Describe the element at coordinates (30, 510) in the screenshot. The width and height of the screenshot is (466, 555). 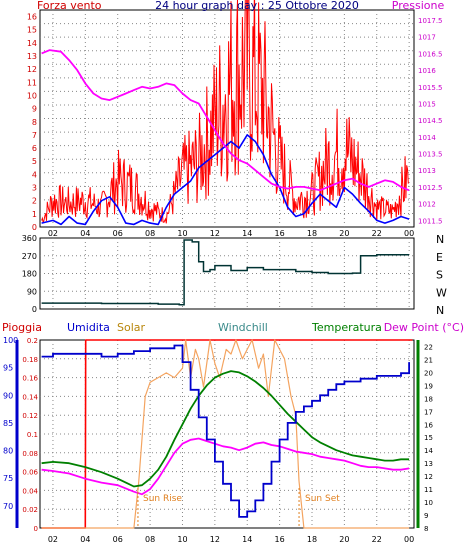
I see `rain-y-tick-label: 0.02` at that location.